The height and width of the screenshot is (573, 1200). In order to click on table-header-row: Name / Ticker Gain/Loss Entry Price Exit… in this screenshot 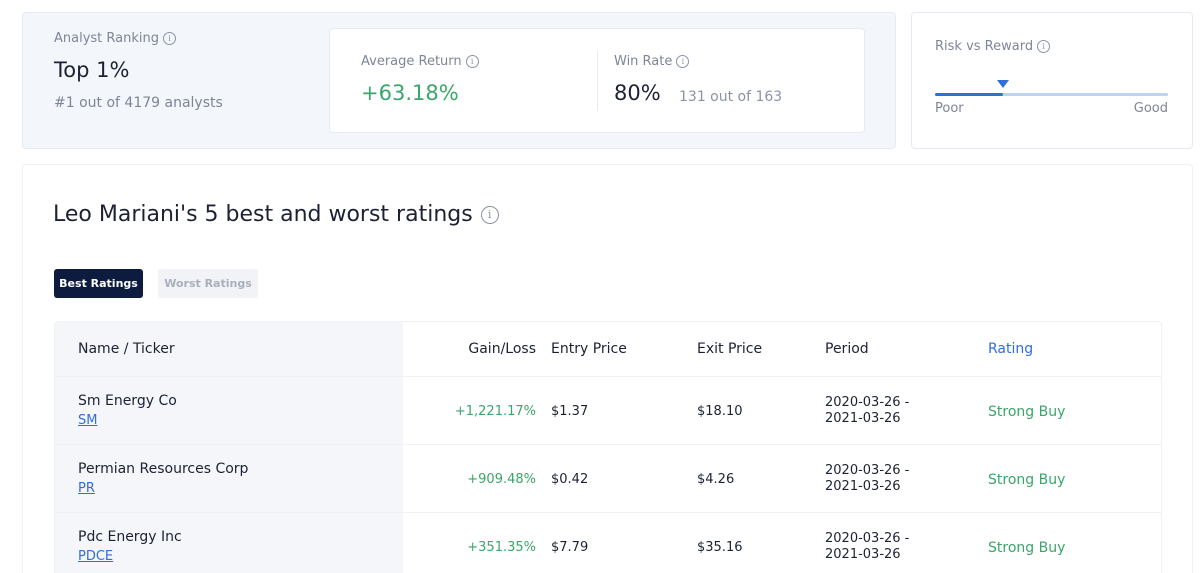, I will do `click(608, 349)`.